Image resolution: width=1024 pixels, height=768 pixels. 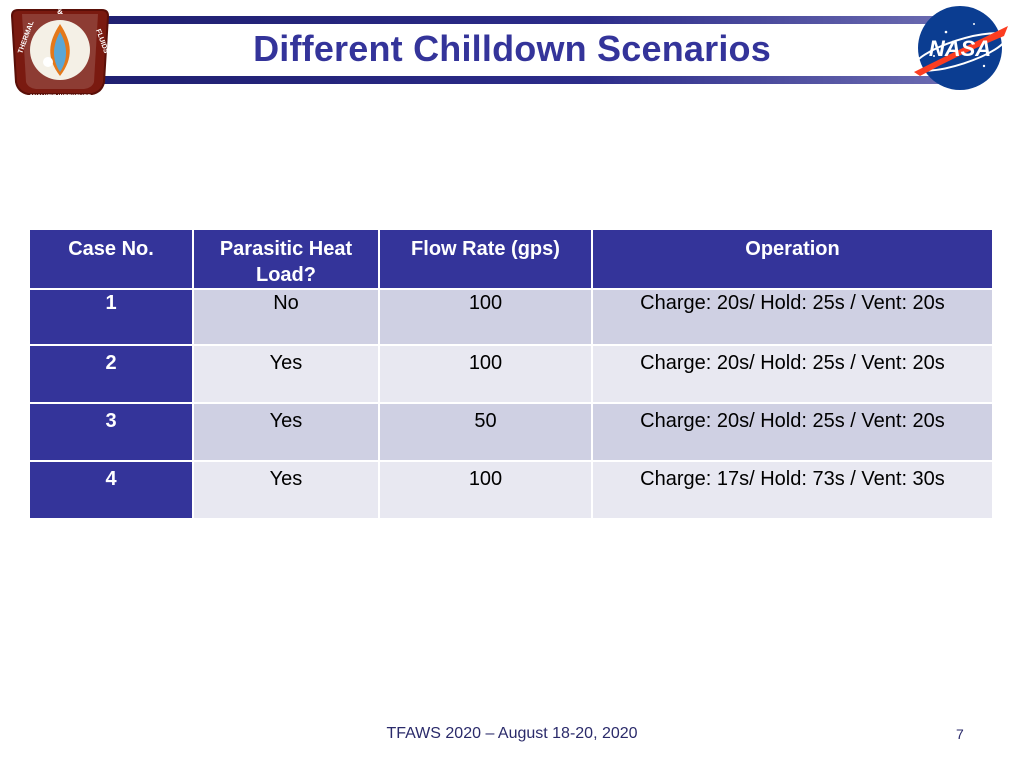 What do you see at coordinates (287, 318) in the screenshot?
I see `parasitic-heat-cell: No` at bounding box center [287, 318].